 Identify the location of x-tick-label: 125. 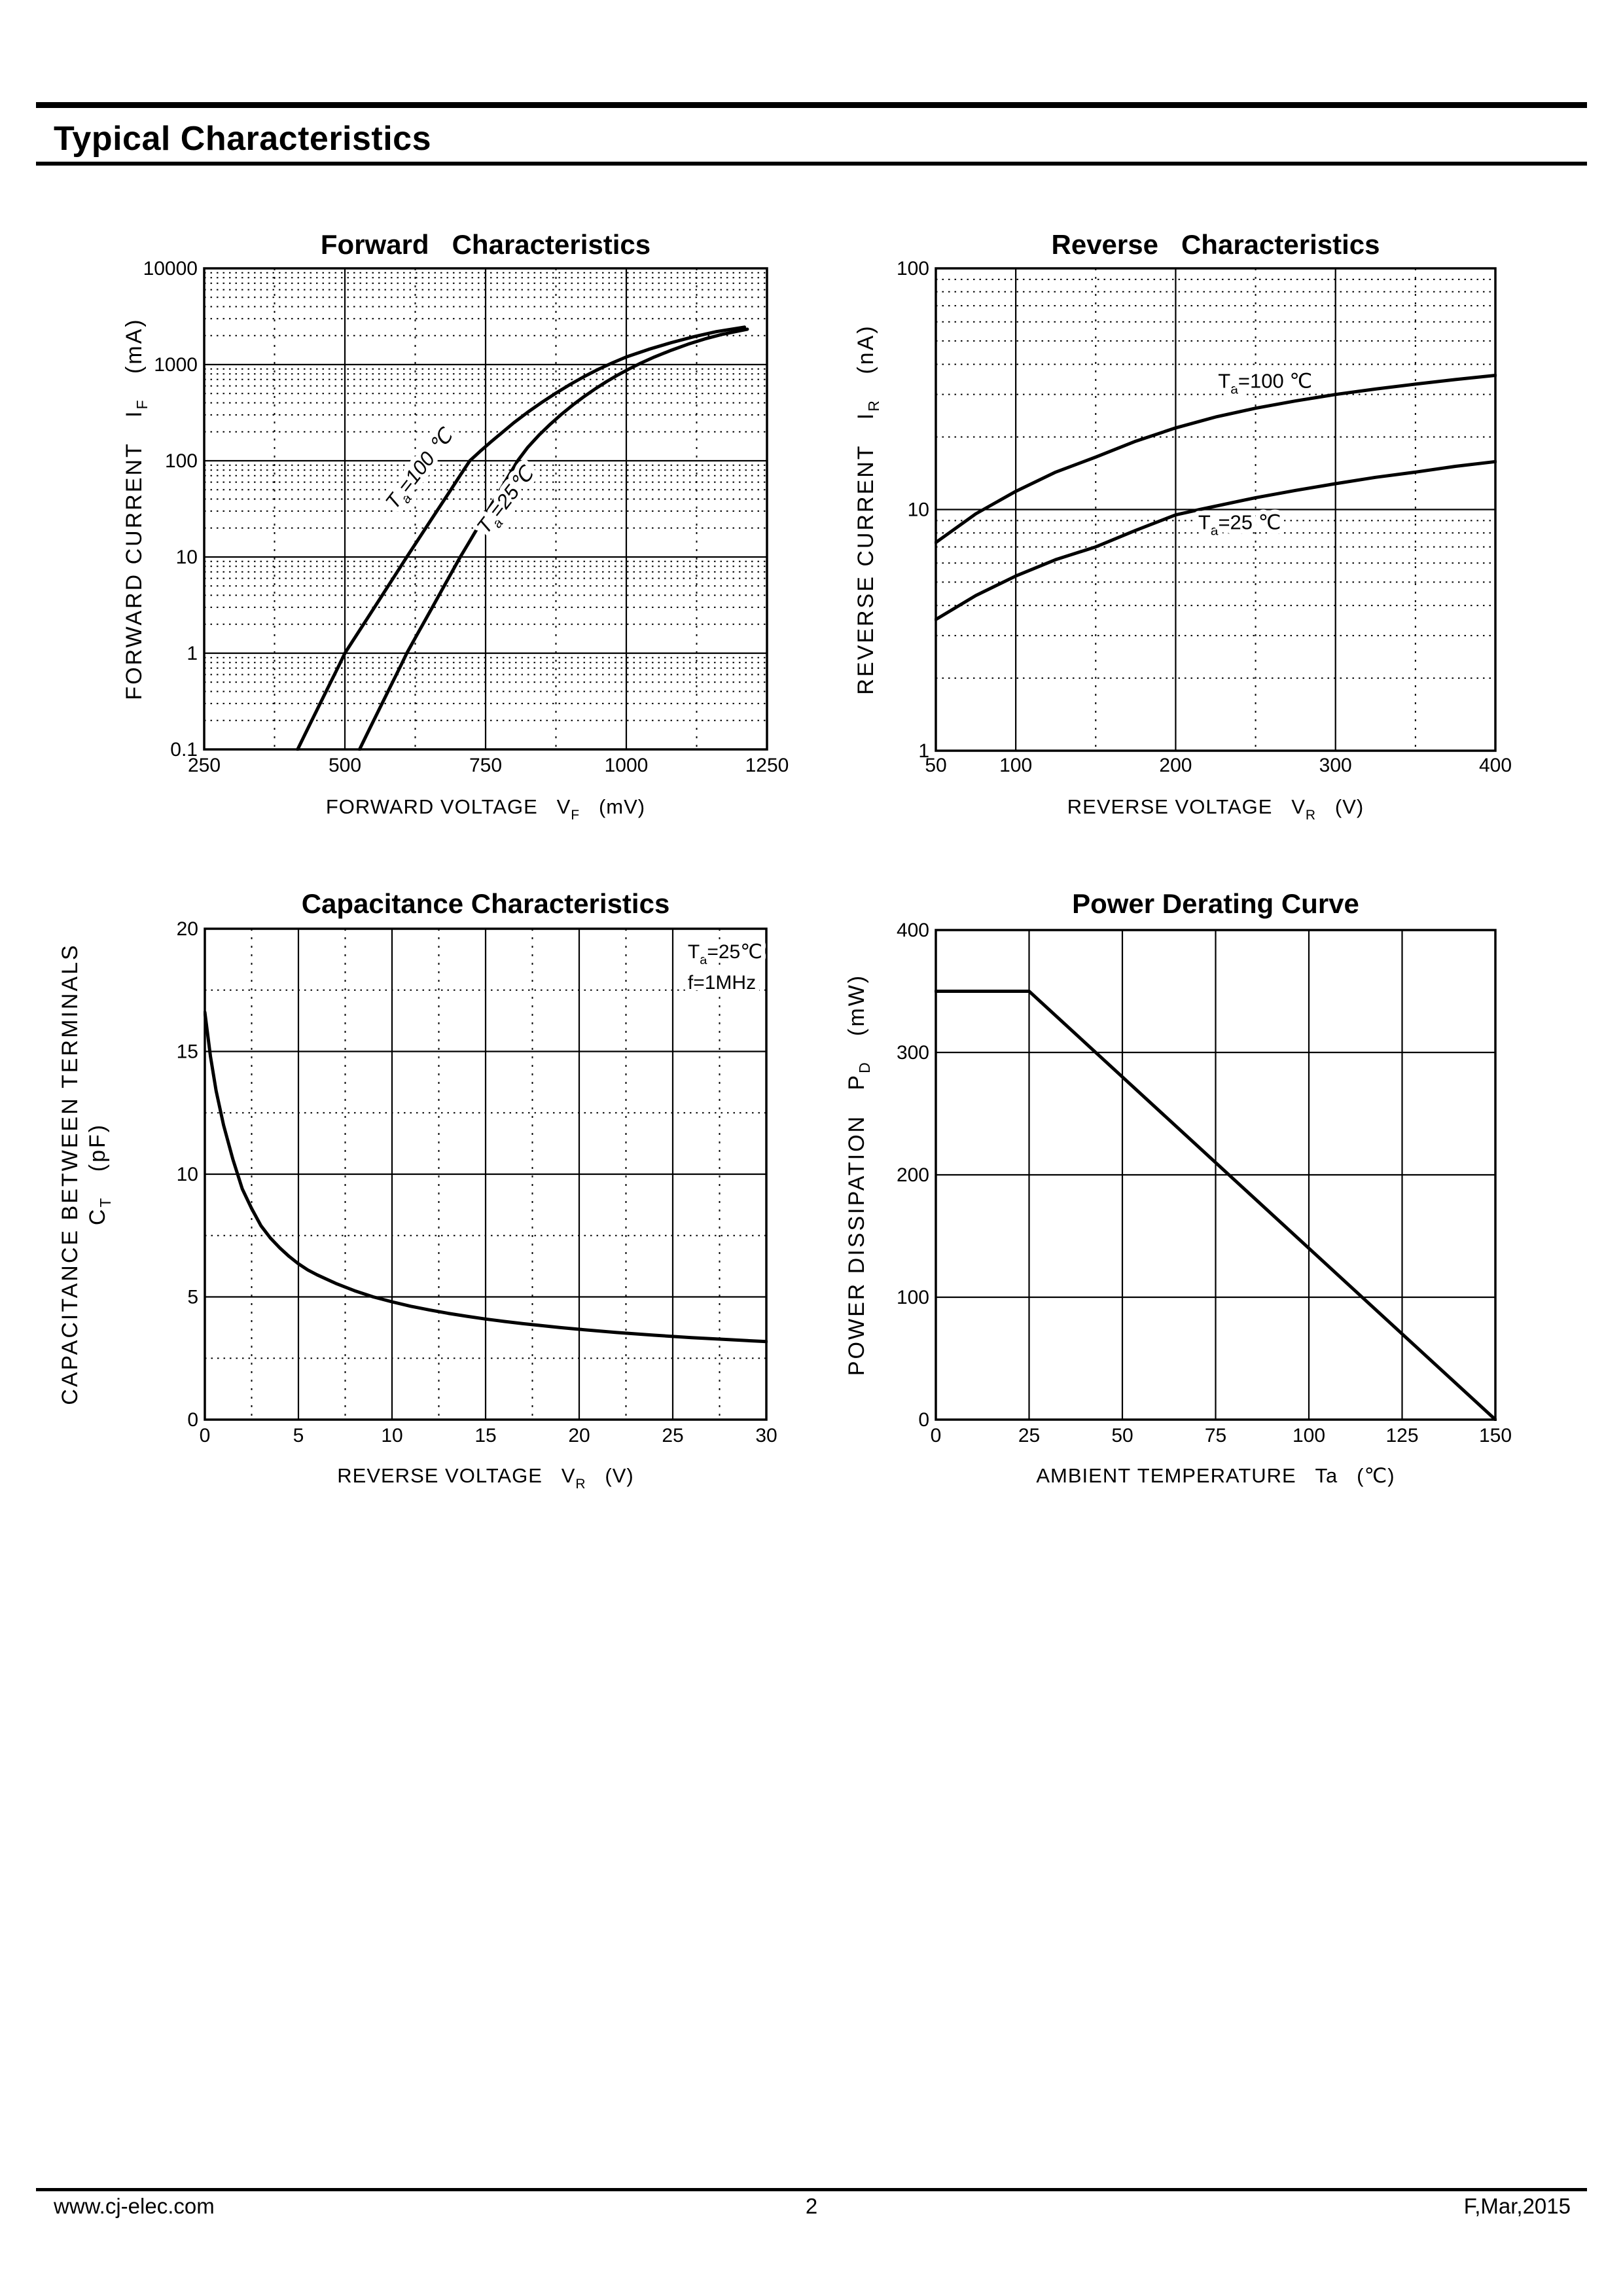
(1401, 1435).